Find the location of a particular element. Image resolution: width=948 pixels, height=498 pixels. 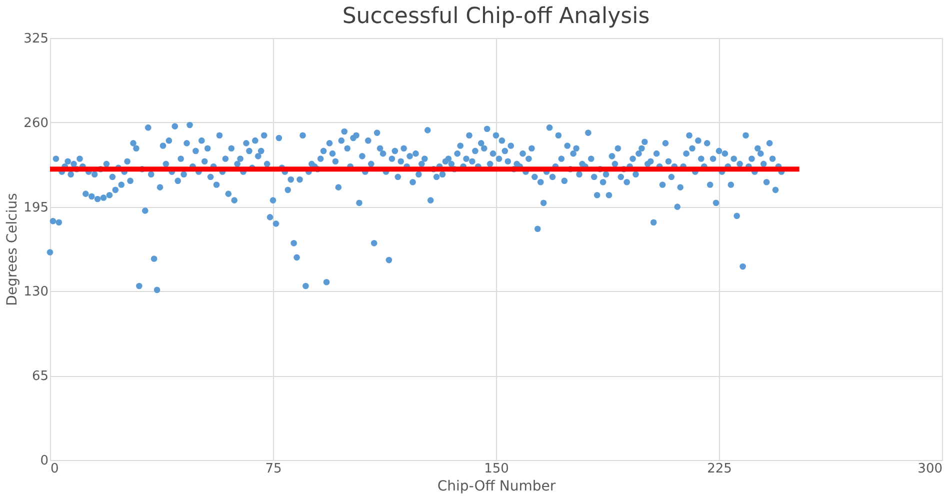

x-tick-label: 150 is located at coordinates (496, 469).